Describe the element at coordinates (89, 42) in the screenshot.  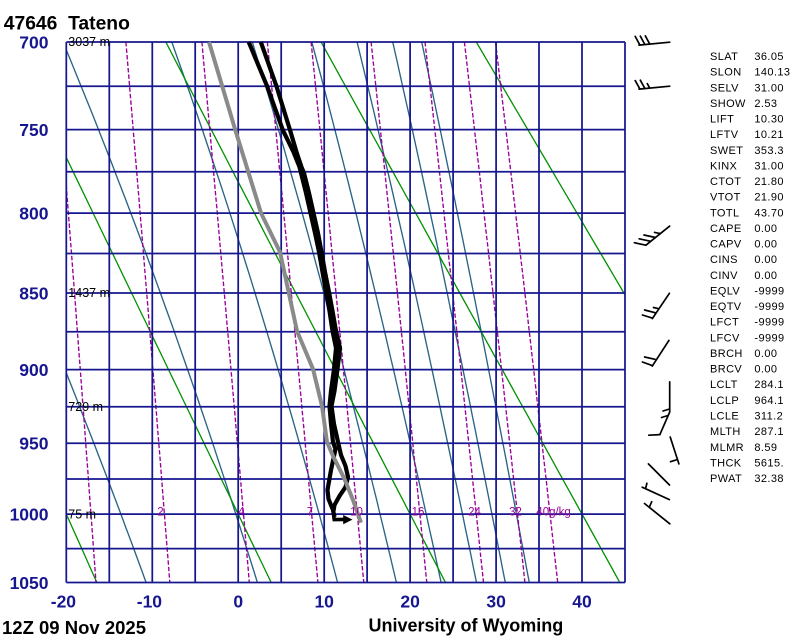
I see `svg-text: 3037 m` at that location.